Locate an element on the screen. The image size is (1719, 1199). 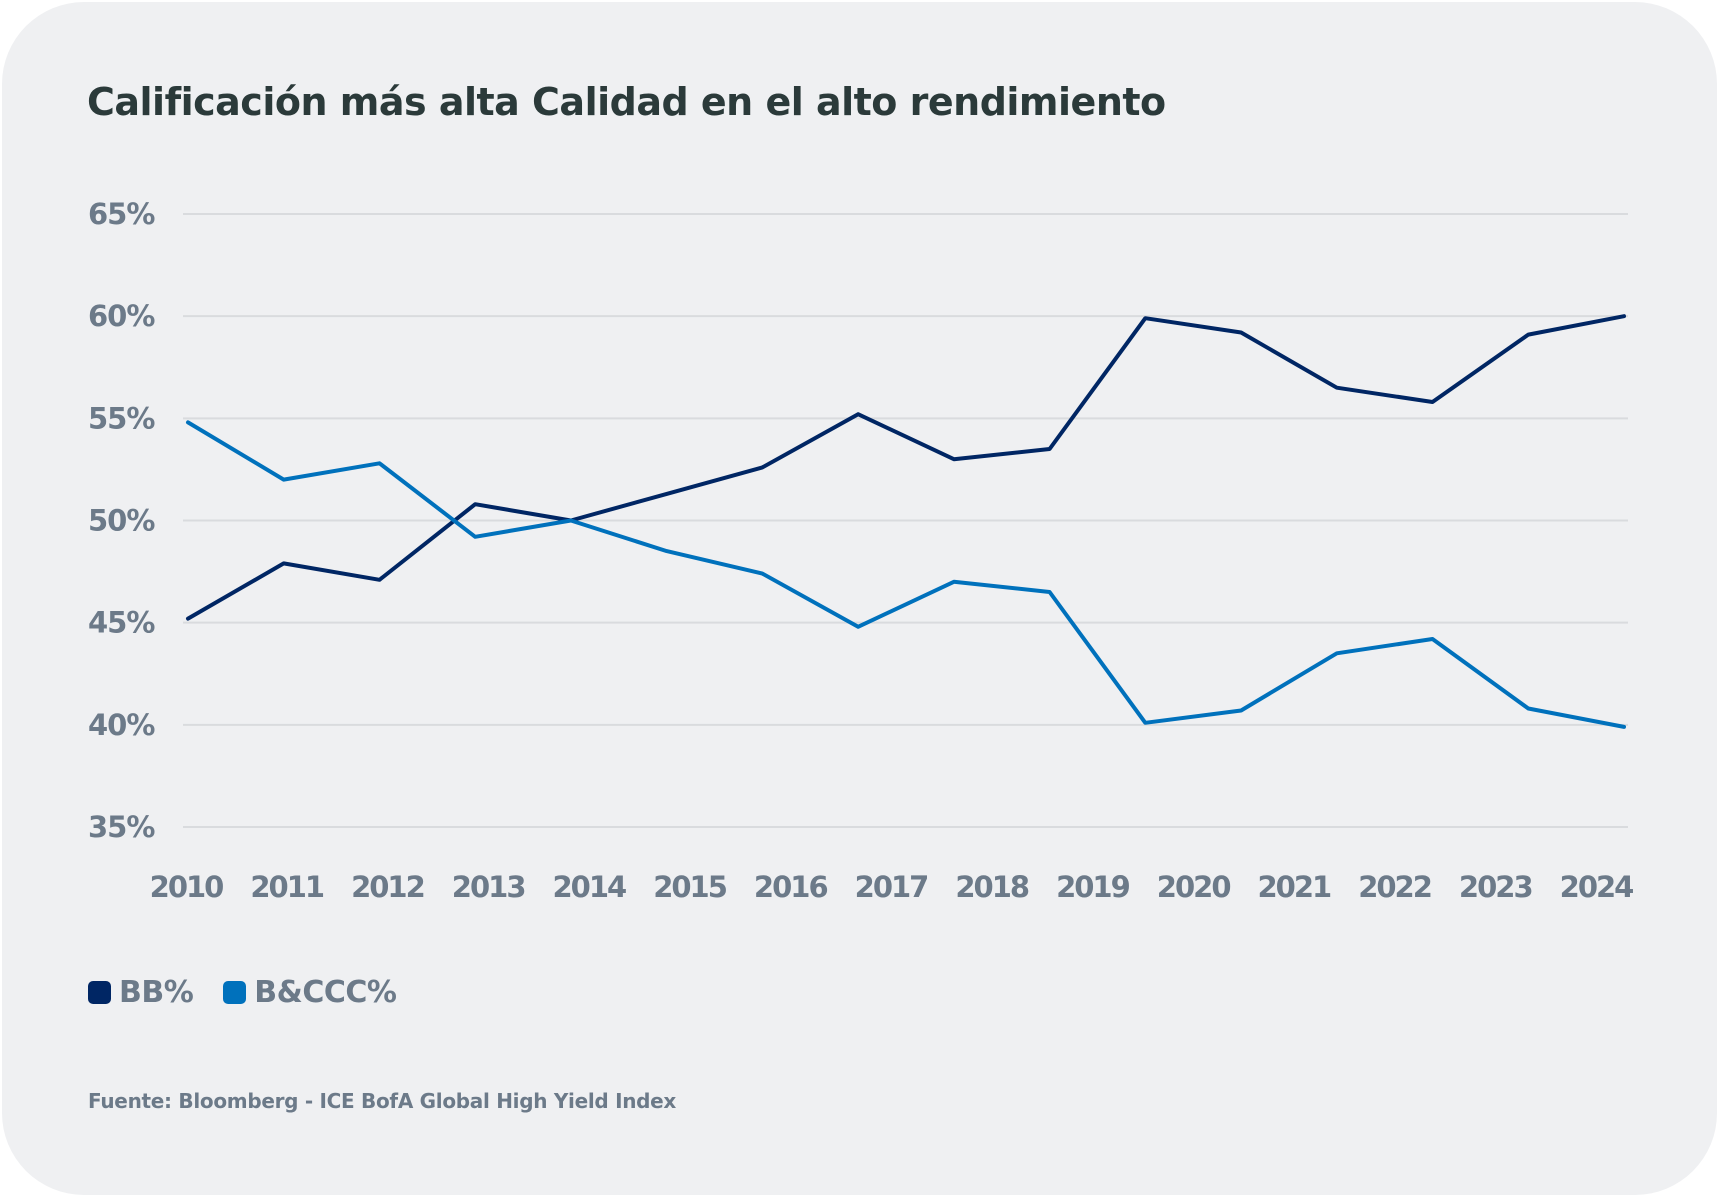
x-tick-label: 2017 is located at coordinates (891, 885).